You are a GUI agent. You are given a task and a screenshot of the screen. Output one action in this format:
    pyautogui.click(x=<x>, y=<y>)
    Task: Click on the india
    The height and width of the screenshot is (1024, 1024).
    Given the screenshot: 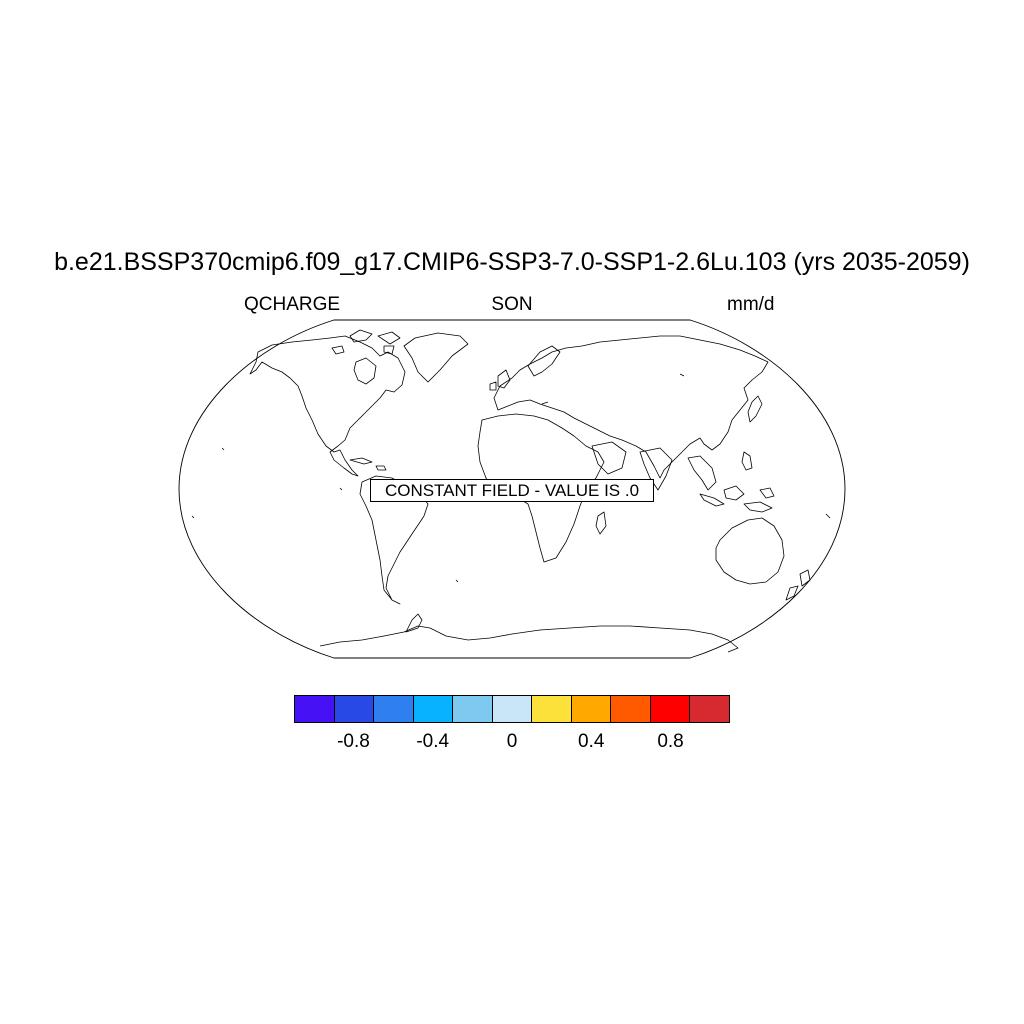 What is the action you would take?
    pyautogui.click(x=656, y=469)
    